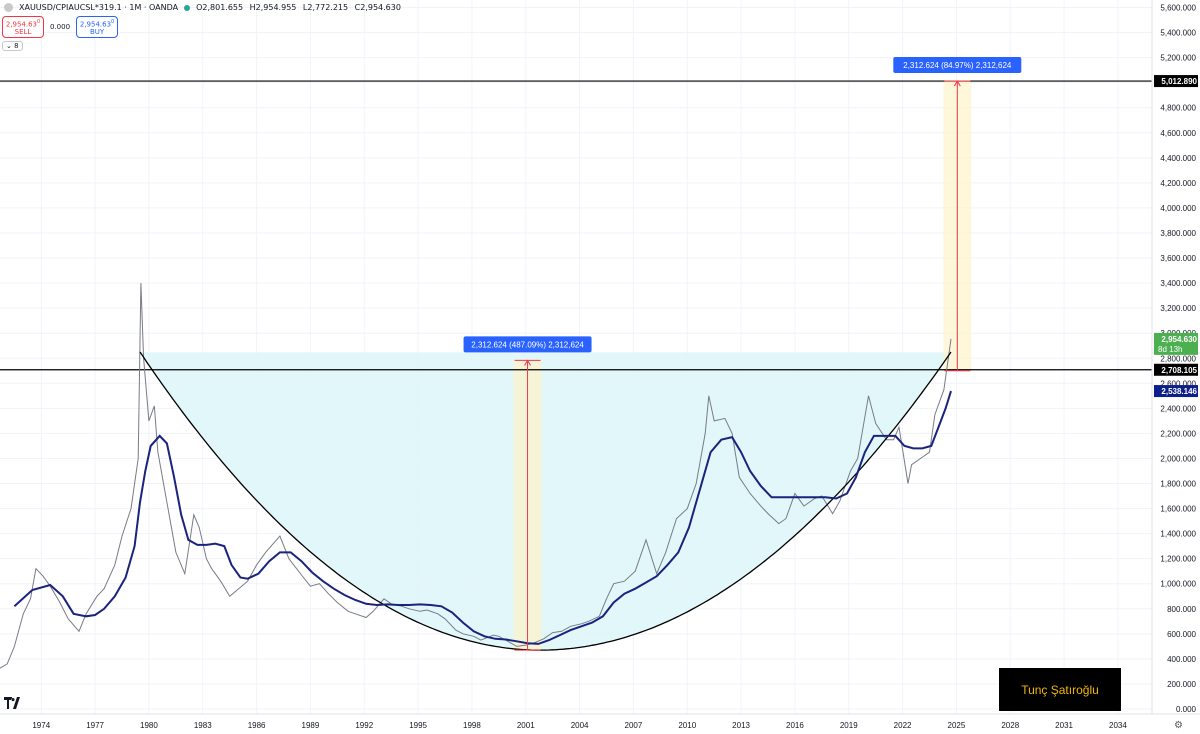 This screenshot has height=734, width=1200. I want to click on x-tick-label: 2004, so click(580, 725).